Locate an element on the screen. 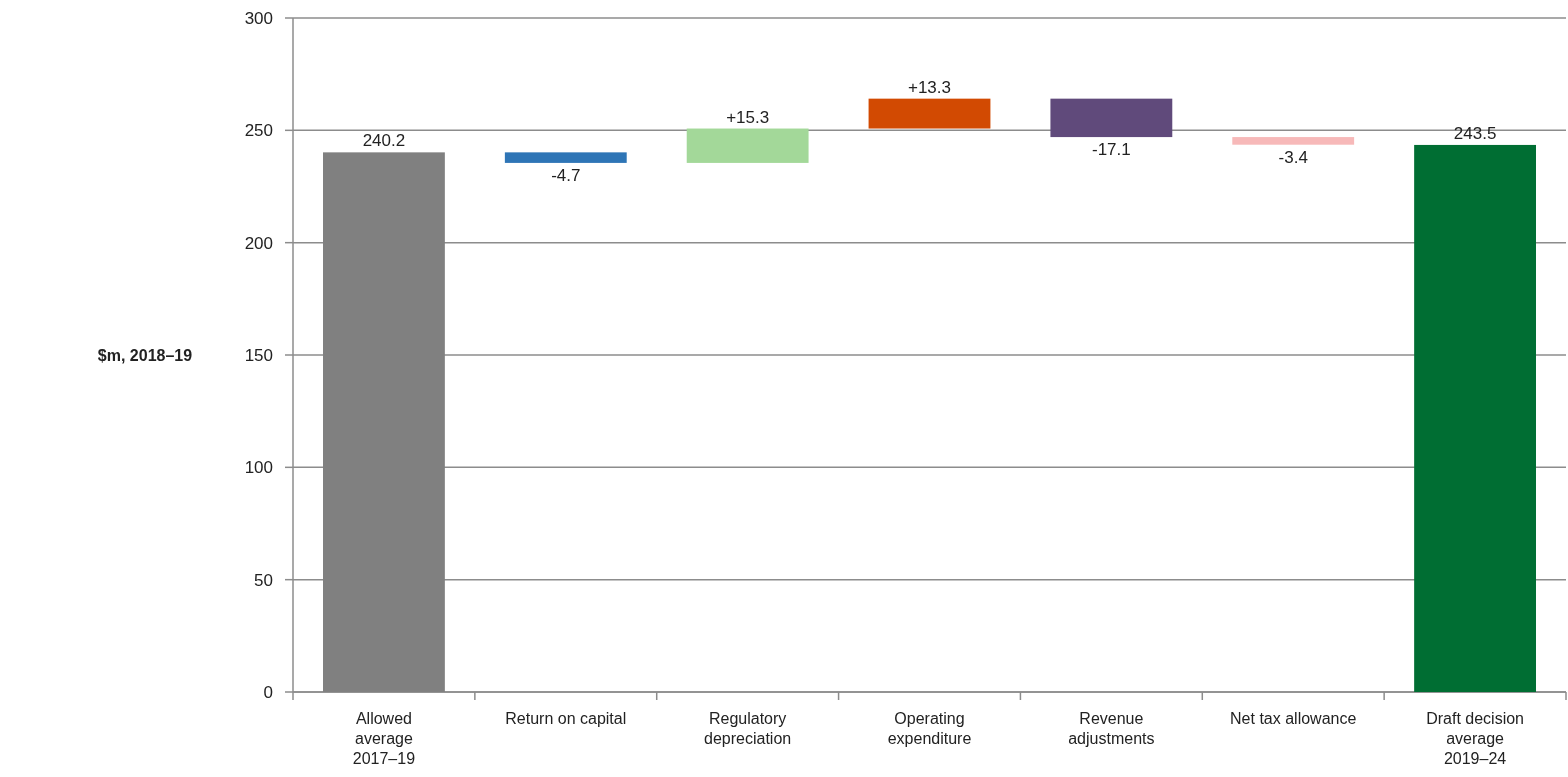  data-label: +15.3 is located at coordinates (748, 117).